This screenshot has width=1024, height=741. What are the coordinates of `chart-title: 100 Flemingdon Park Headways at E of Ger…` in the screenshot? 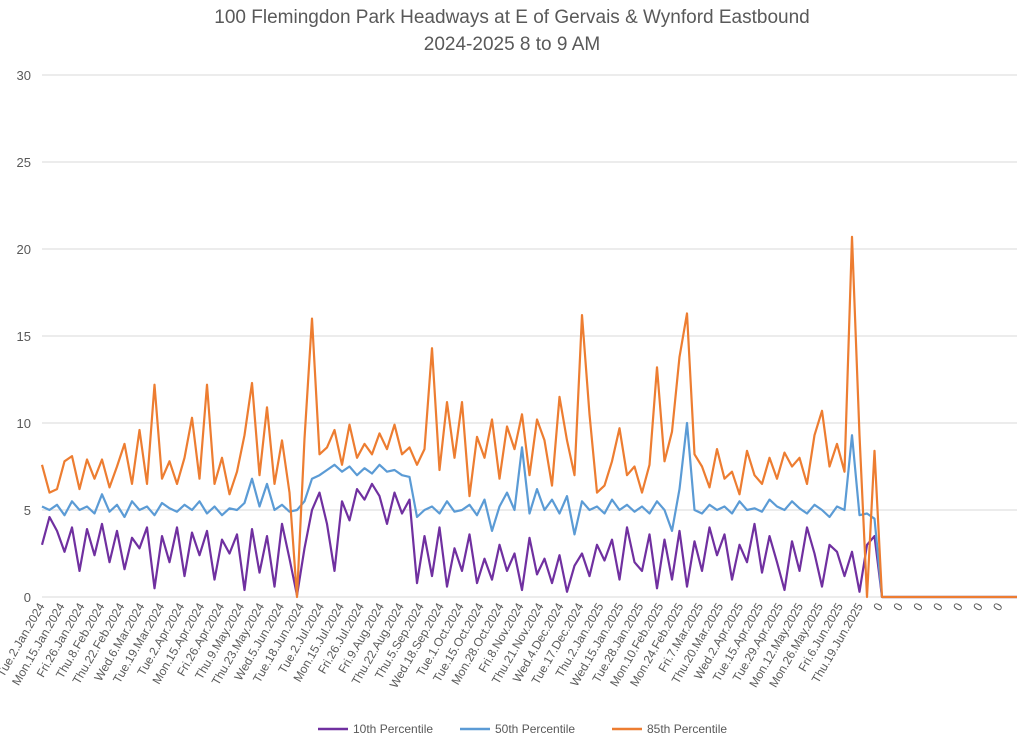 It's located at (512, 17).